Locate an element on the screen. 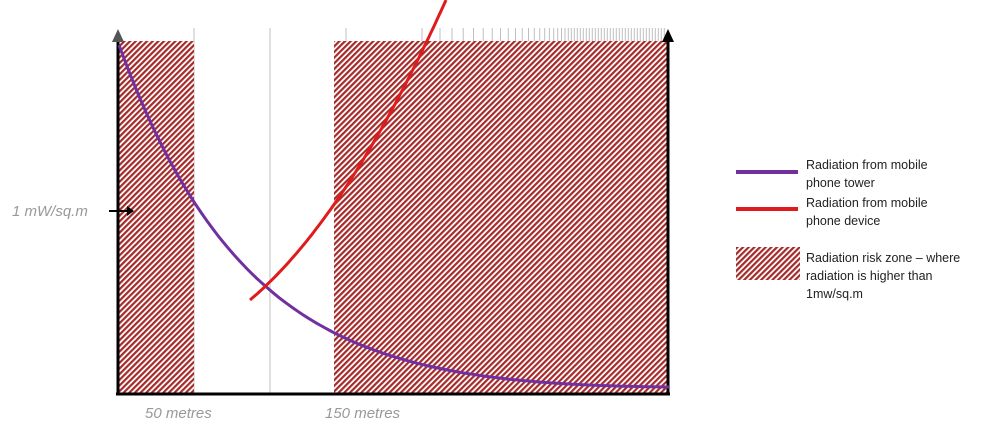 The width and height of the screenshot is (1007, 437). legend-zone-line2: radiation is higher than is located at coordinates (869, 276).